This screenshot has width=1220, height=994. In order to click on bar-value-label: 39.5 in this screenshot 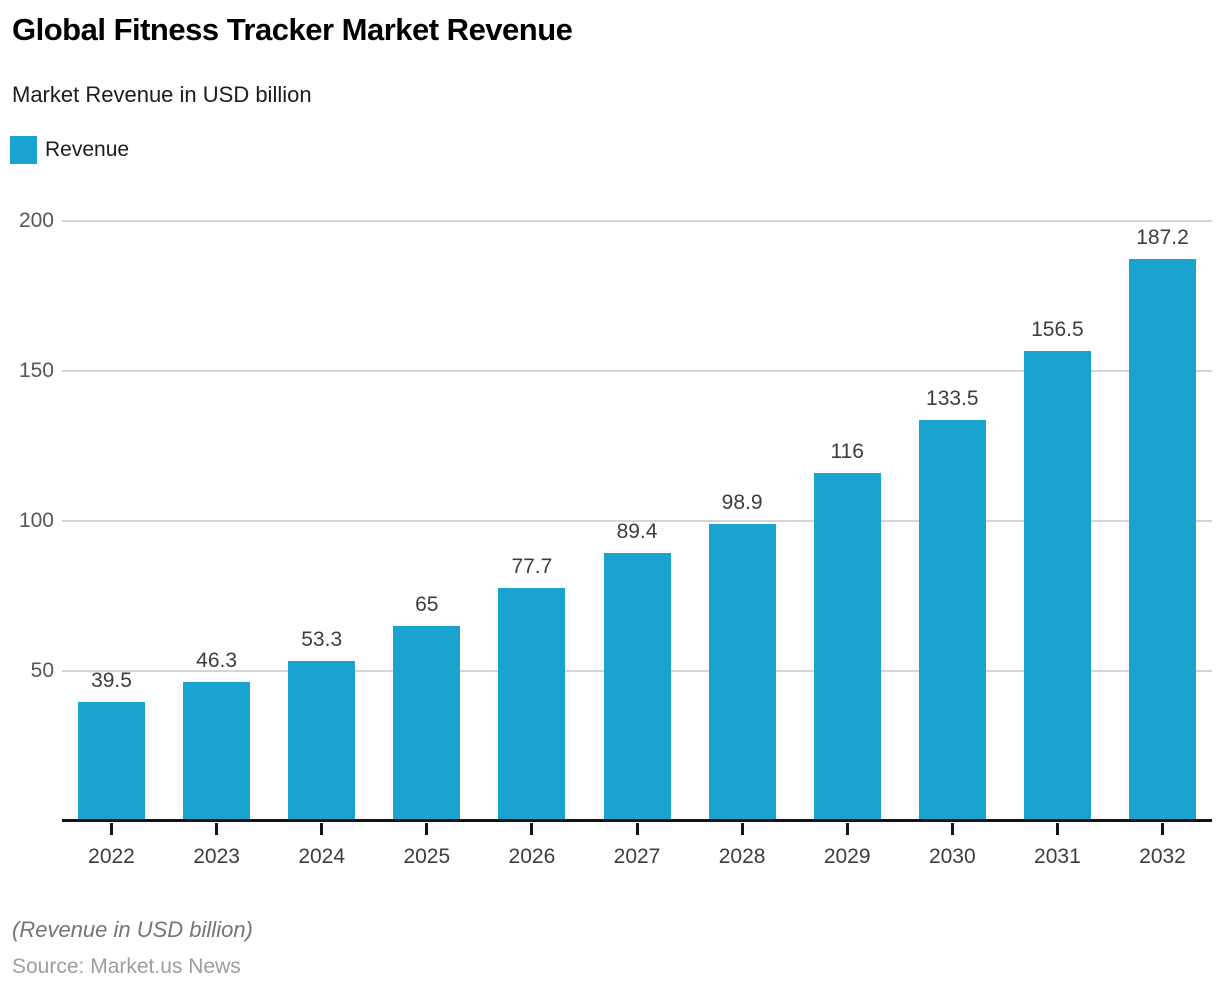, I will do `click(111, 680)`.